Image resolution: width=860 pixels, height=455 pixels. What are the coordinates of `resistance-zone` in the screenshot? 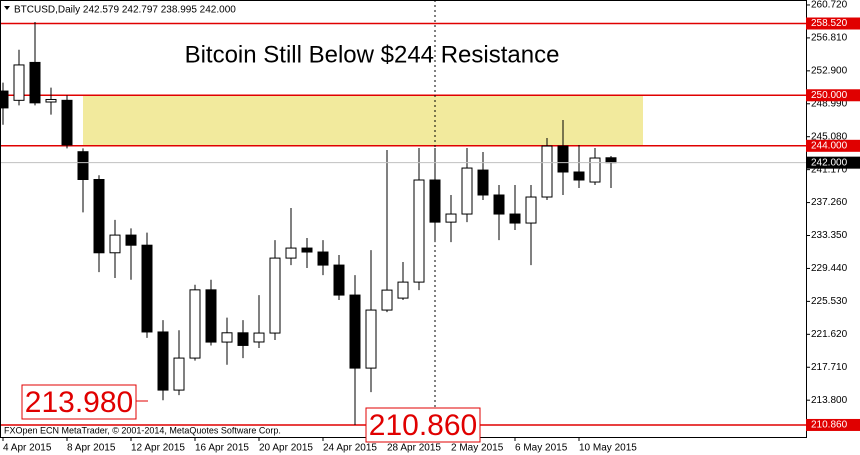 It's located at (363, 120).